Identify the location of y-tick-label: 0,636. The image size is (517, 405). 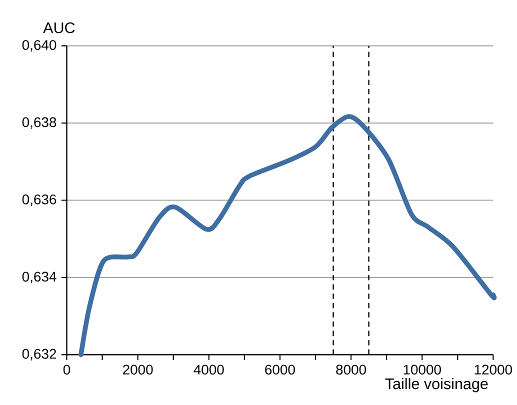
(39, 200).